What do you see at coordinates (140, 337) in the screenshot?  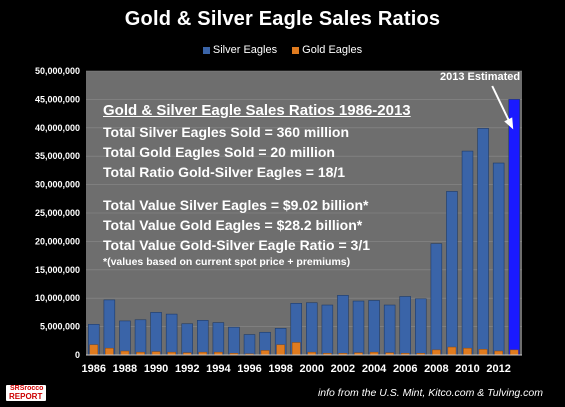 I see `bar-silver-1989` at bounding box center [140, 337].